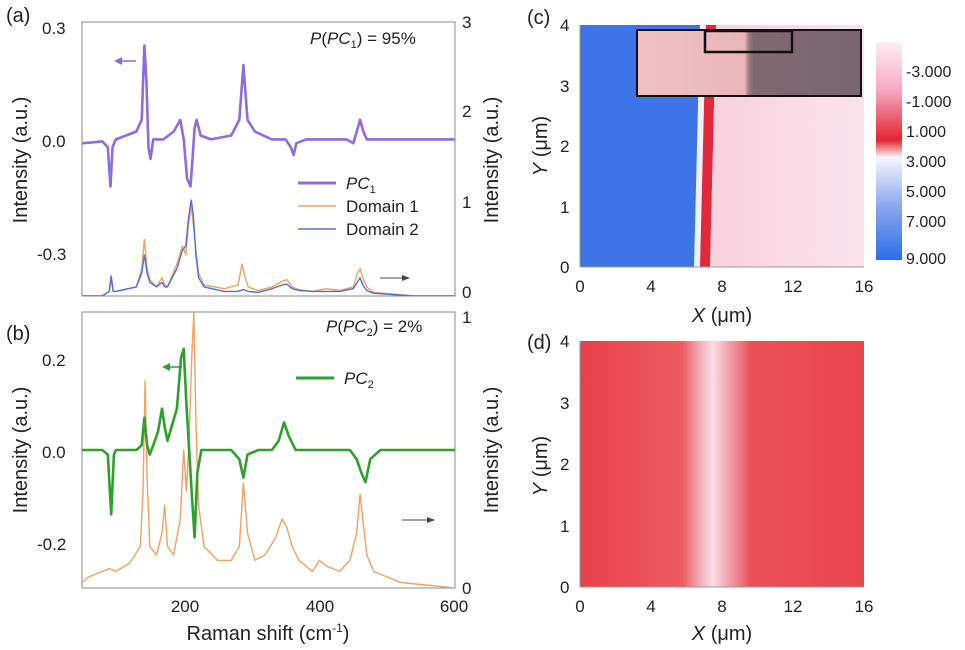 This screenshot has width=965, height=650. What do you see at coordinates (926, 259) in the screenshot?
I see `colorbar-tick-6: 9.000` at bounding box center [926, 259].